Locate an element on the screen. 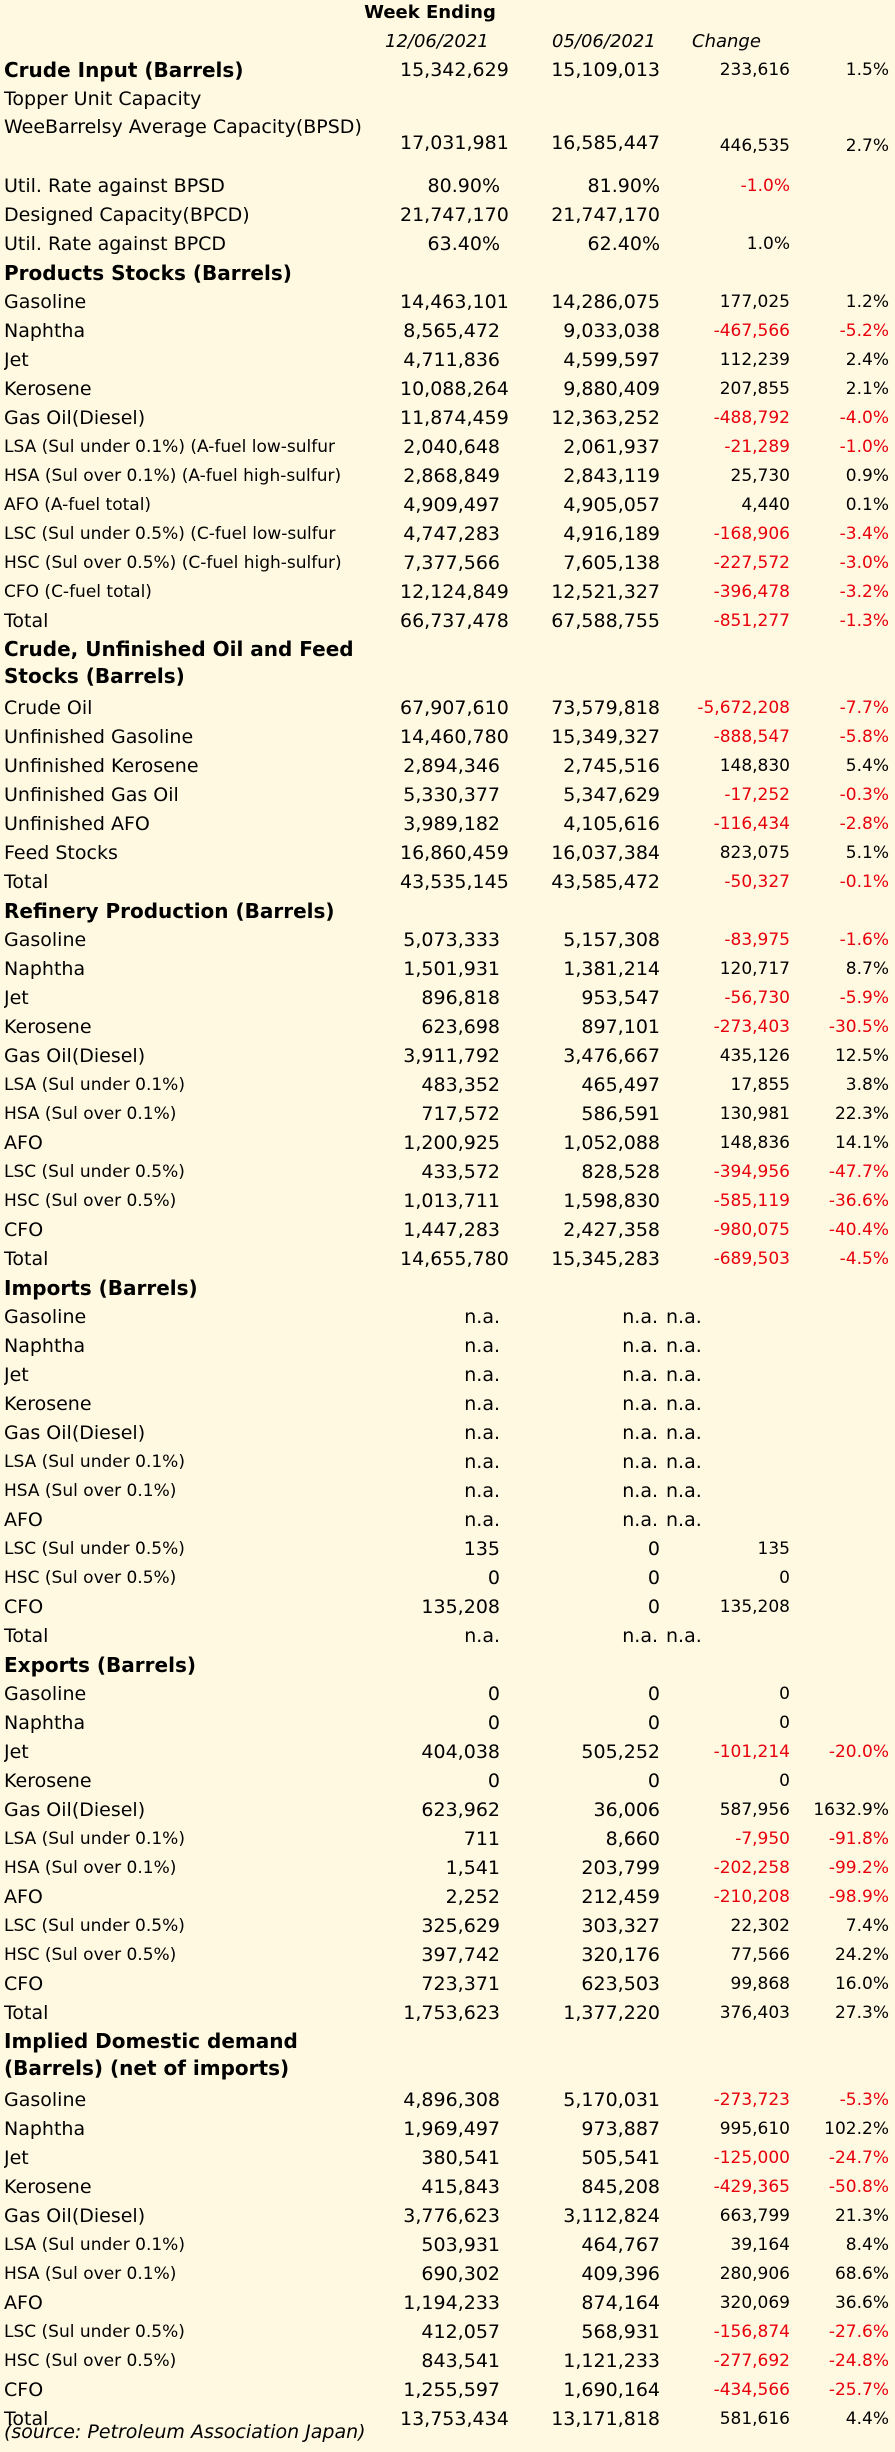  row-label: Topper Unit Capacity is located at coordinates (103, 99).